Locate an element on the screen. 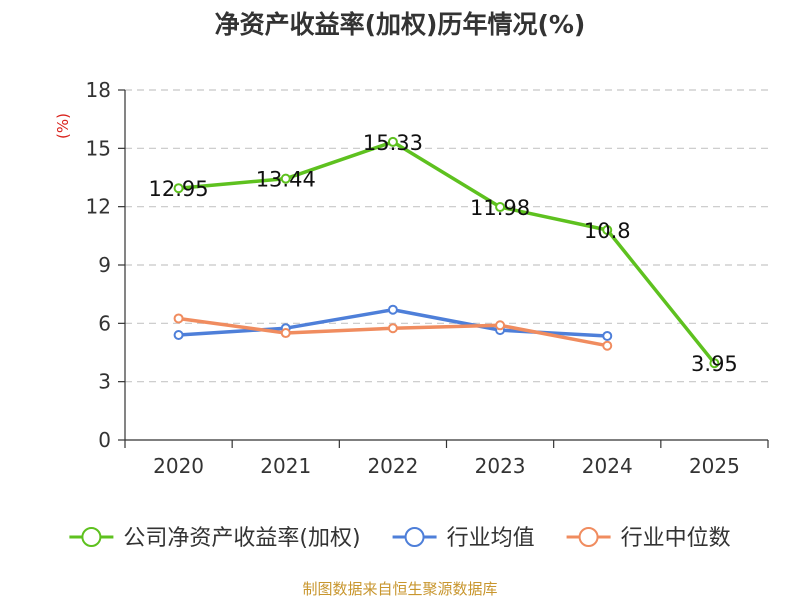  chart-title: 净资产收益率(加权)历年情况(%) is located at coordinates (400, 24).